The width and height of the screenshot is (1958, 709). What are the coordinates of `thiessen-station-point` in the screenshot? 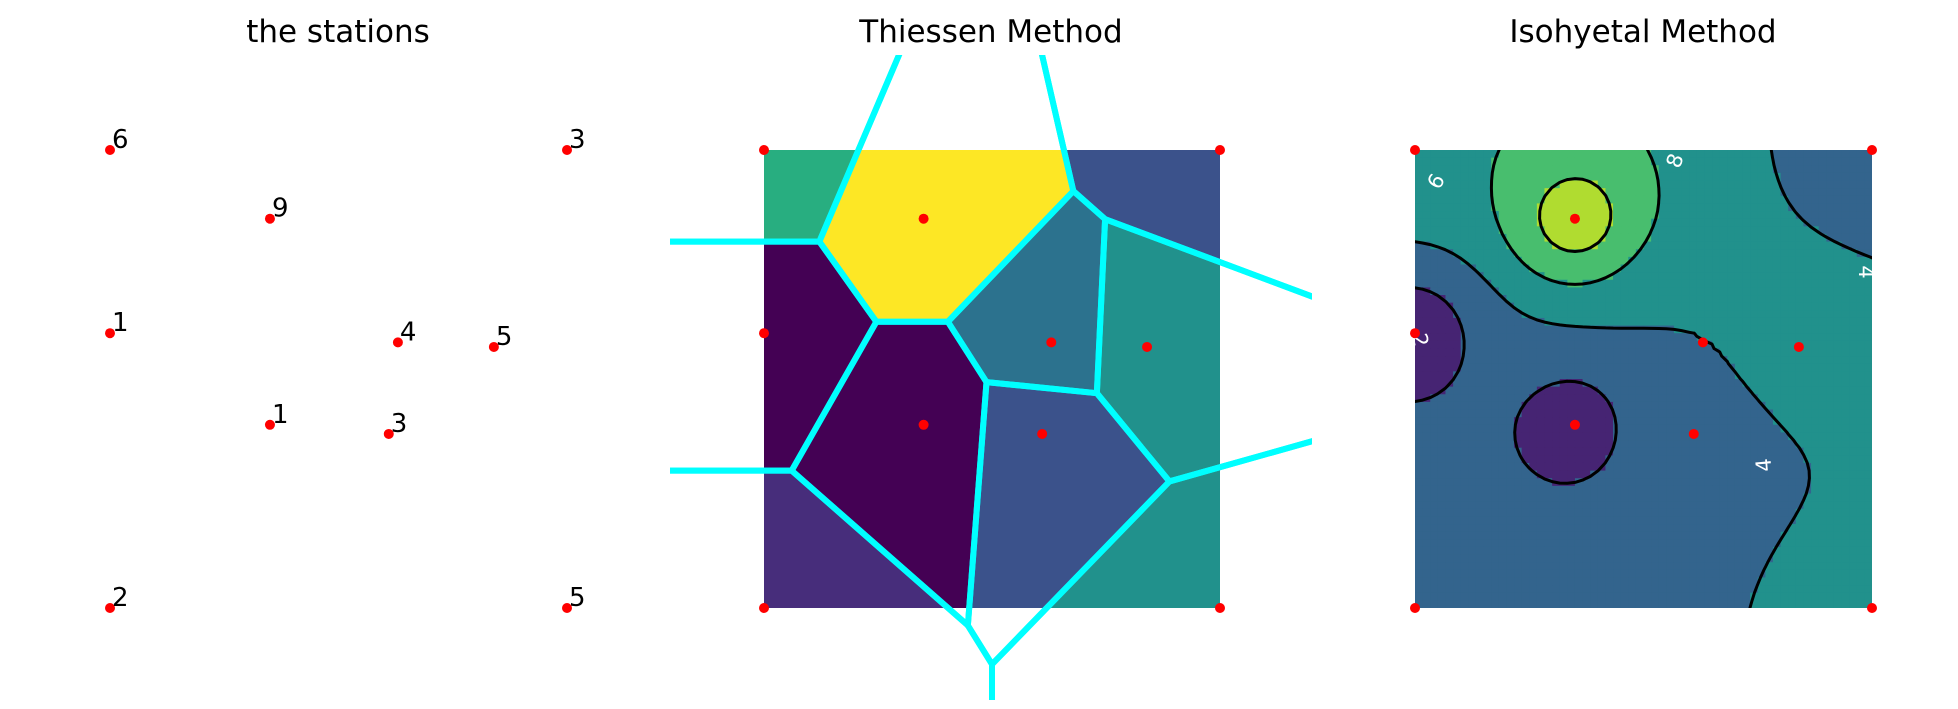 It's located at (1042, 433).